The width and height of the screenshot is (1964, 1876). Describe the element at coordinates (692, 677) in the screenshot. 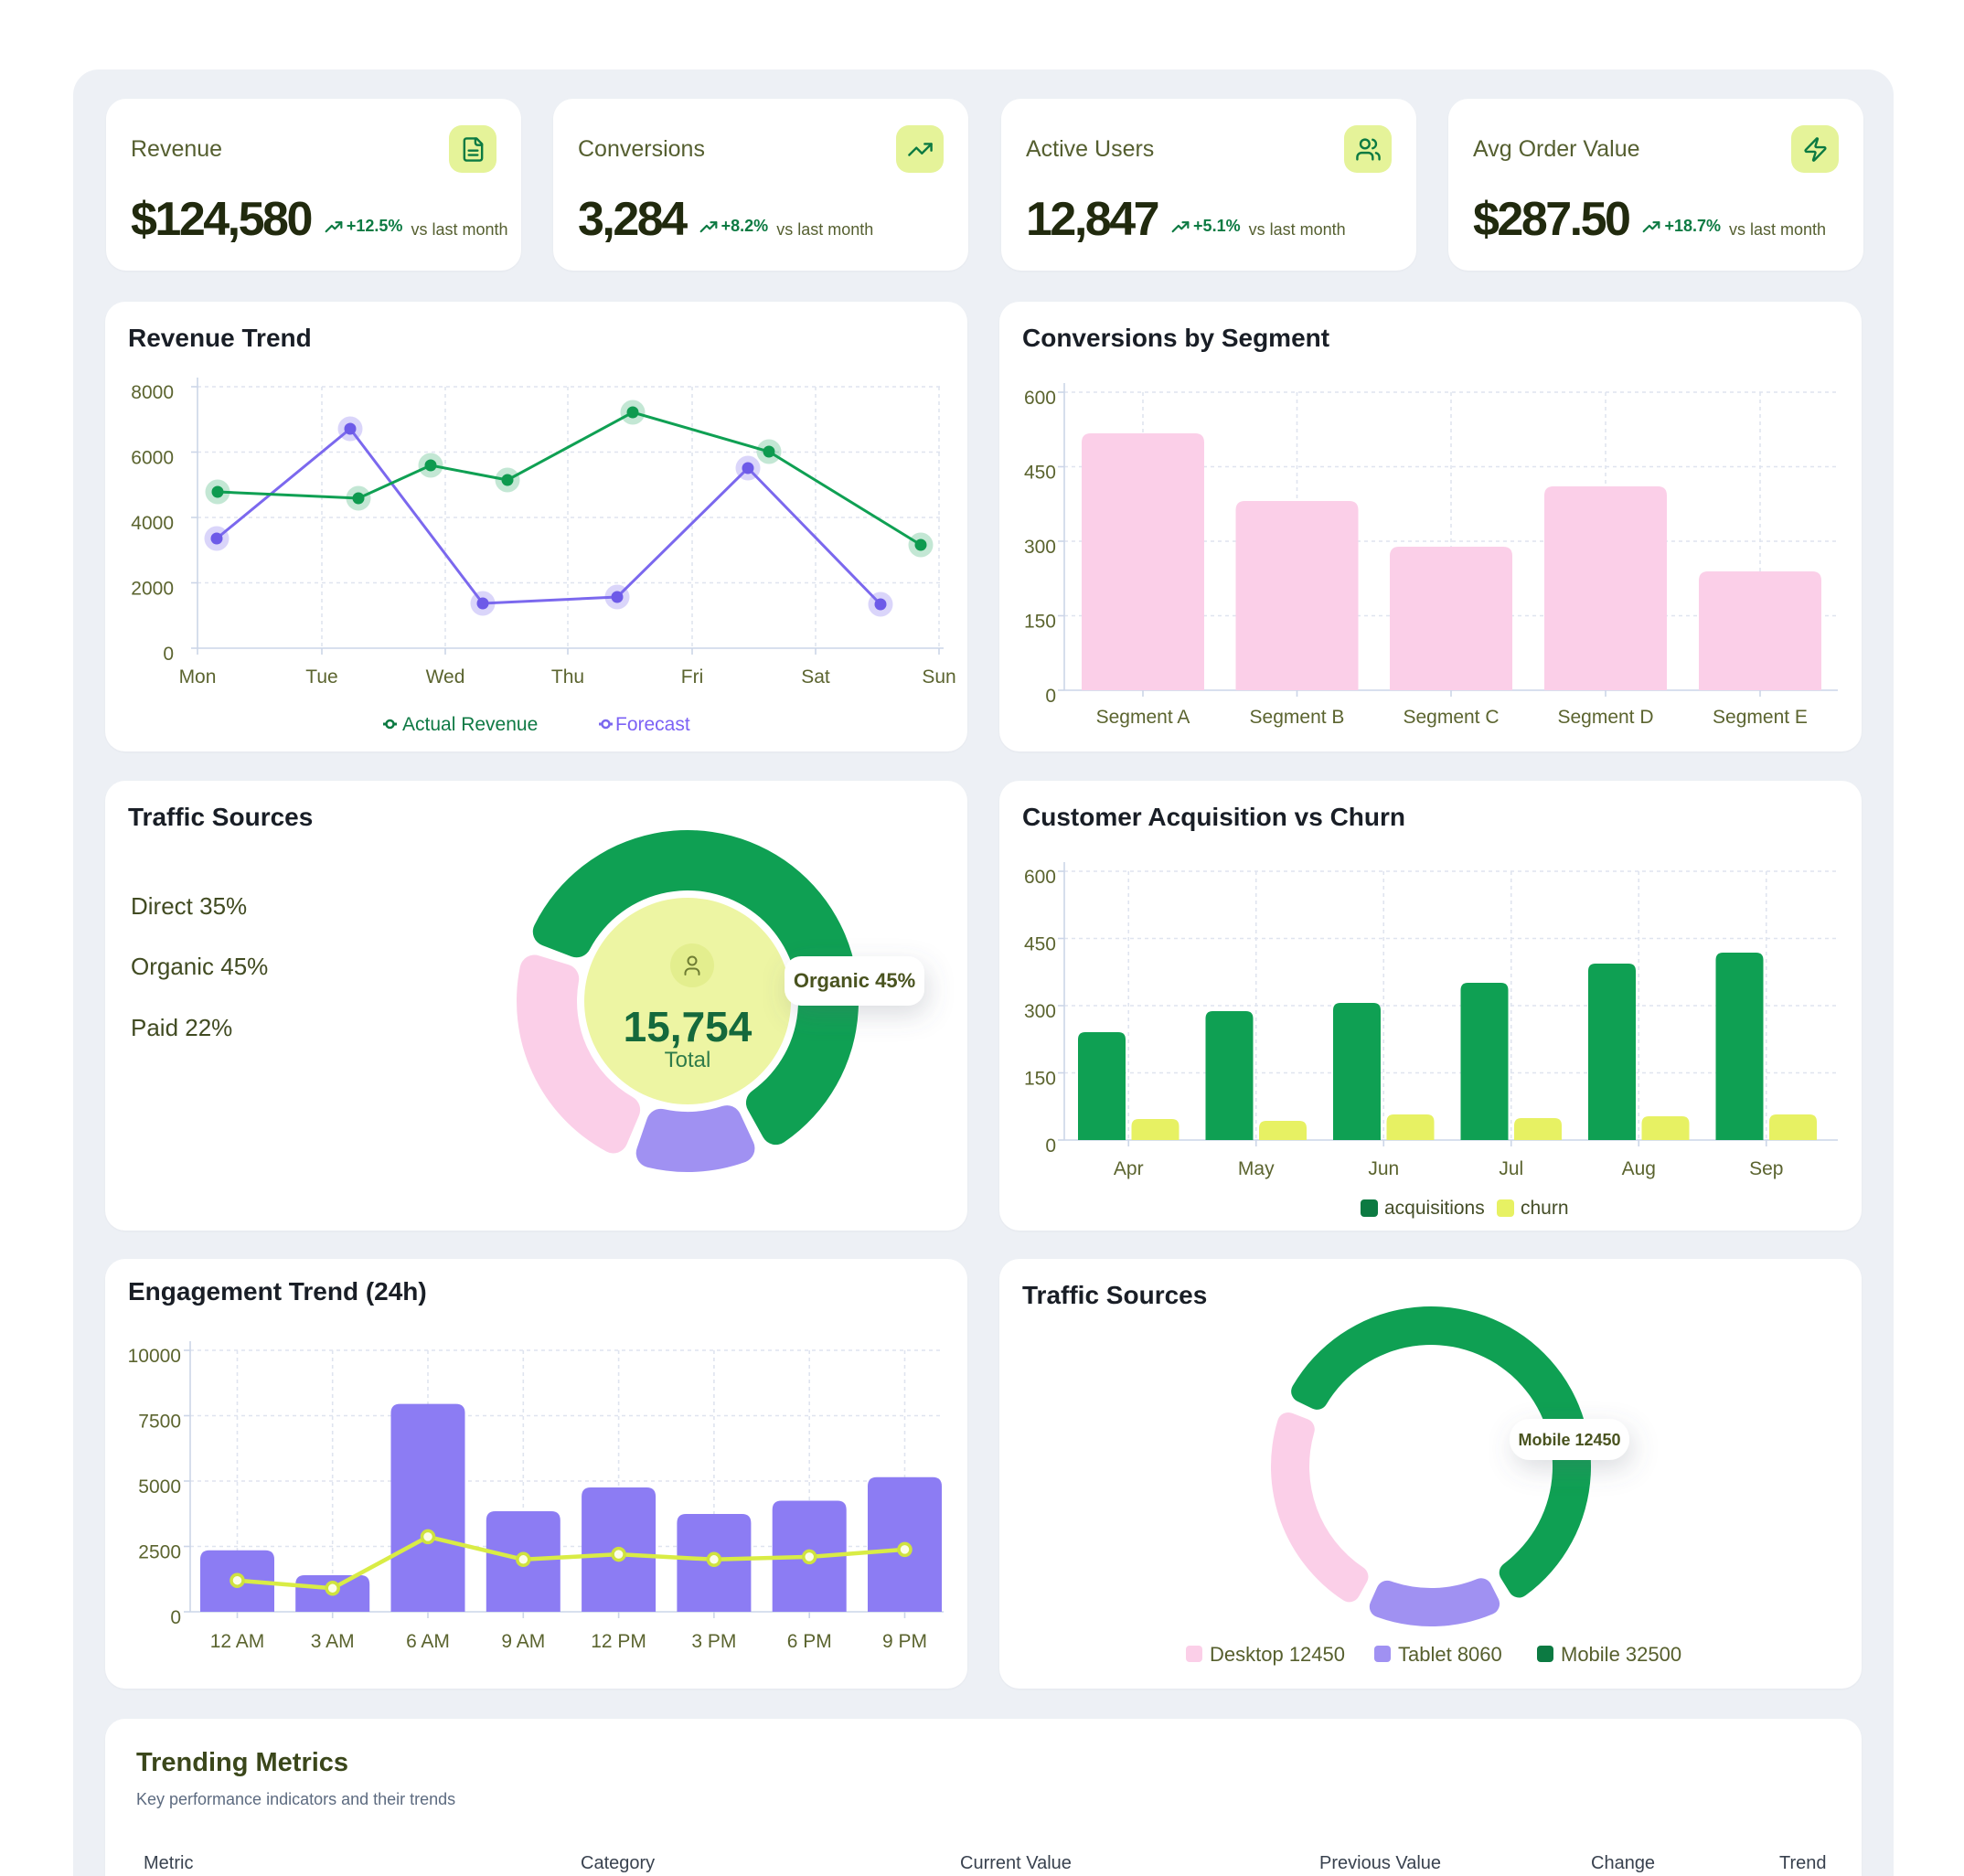

I see `svg-text: Fri` at that location.